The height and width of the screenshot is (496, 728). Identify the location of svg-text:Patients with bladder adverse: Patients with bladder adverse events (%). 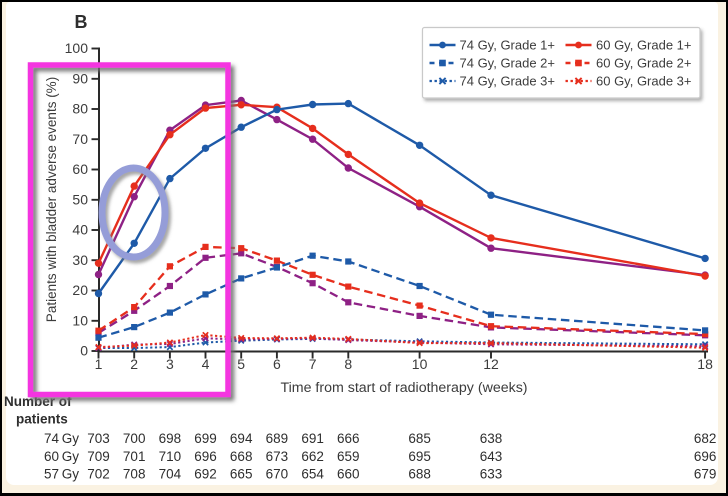
(51, 199).